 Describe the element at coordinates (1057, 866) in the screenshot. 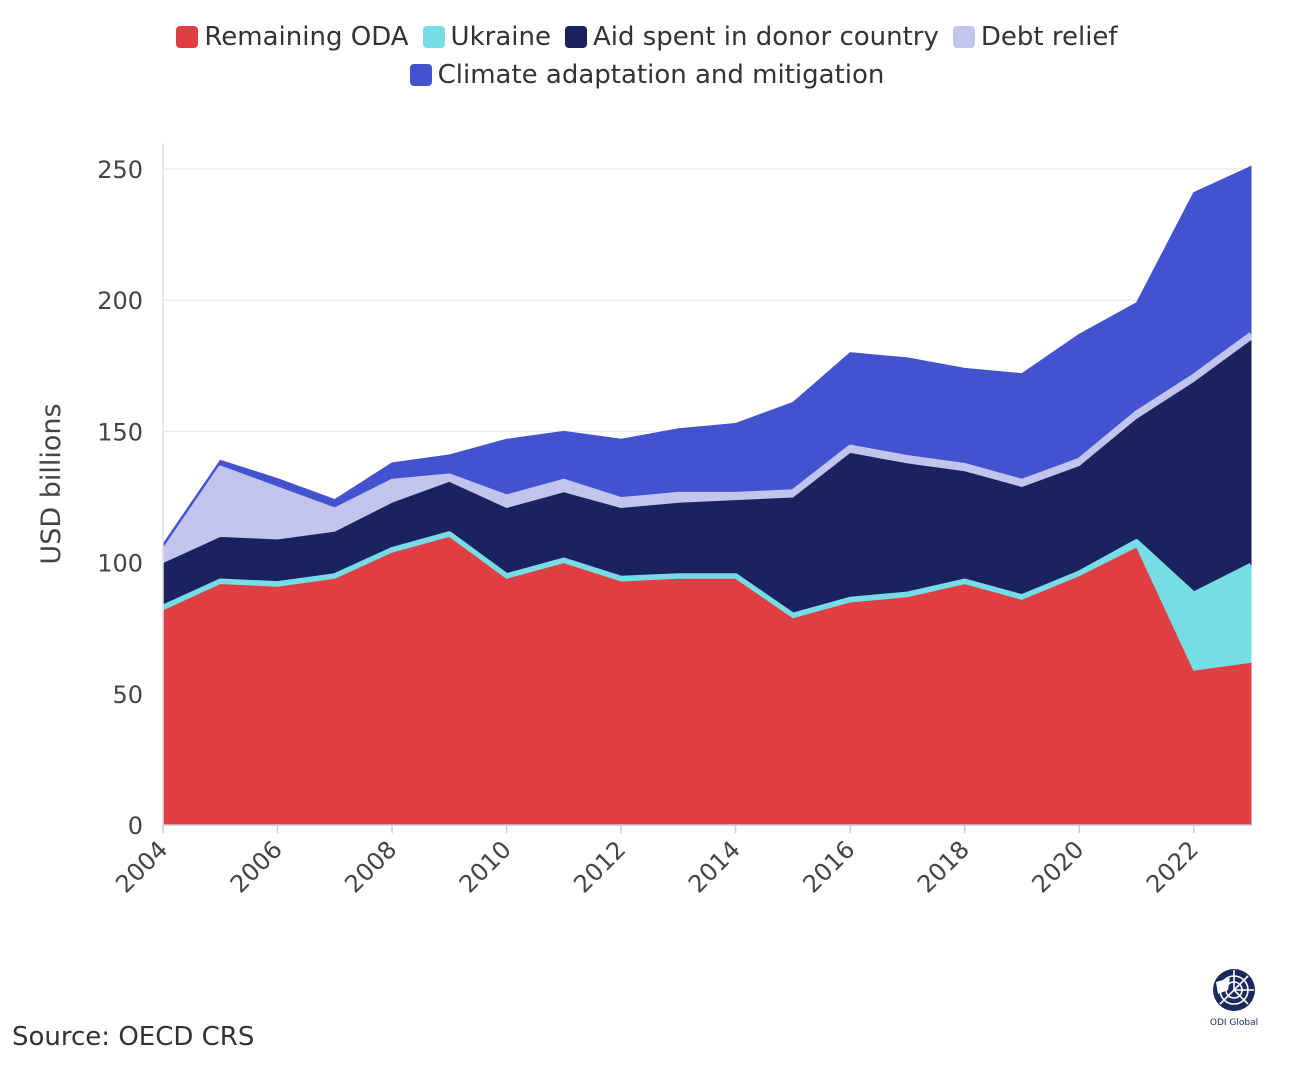

I see `x-tick-label: 2020` at that location.